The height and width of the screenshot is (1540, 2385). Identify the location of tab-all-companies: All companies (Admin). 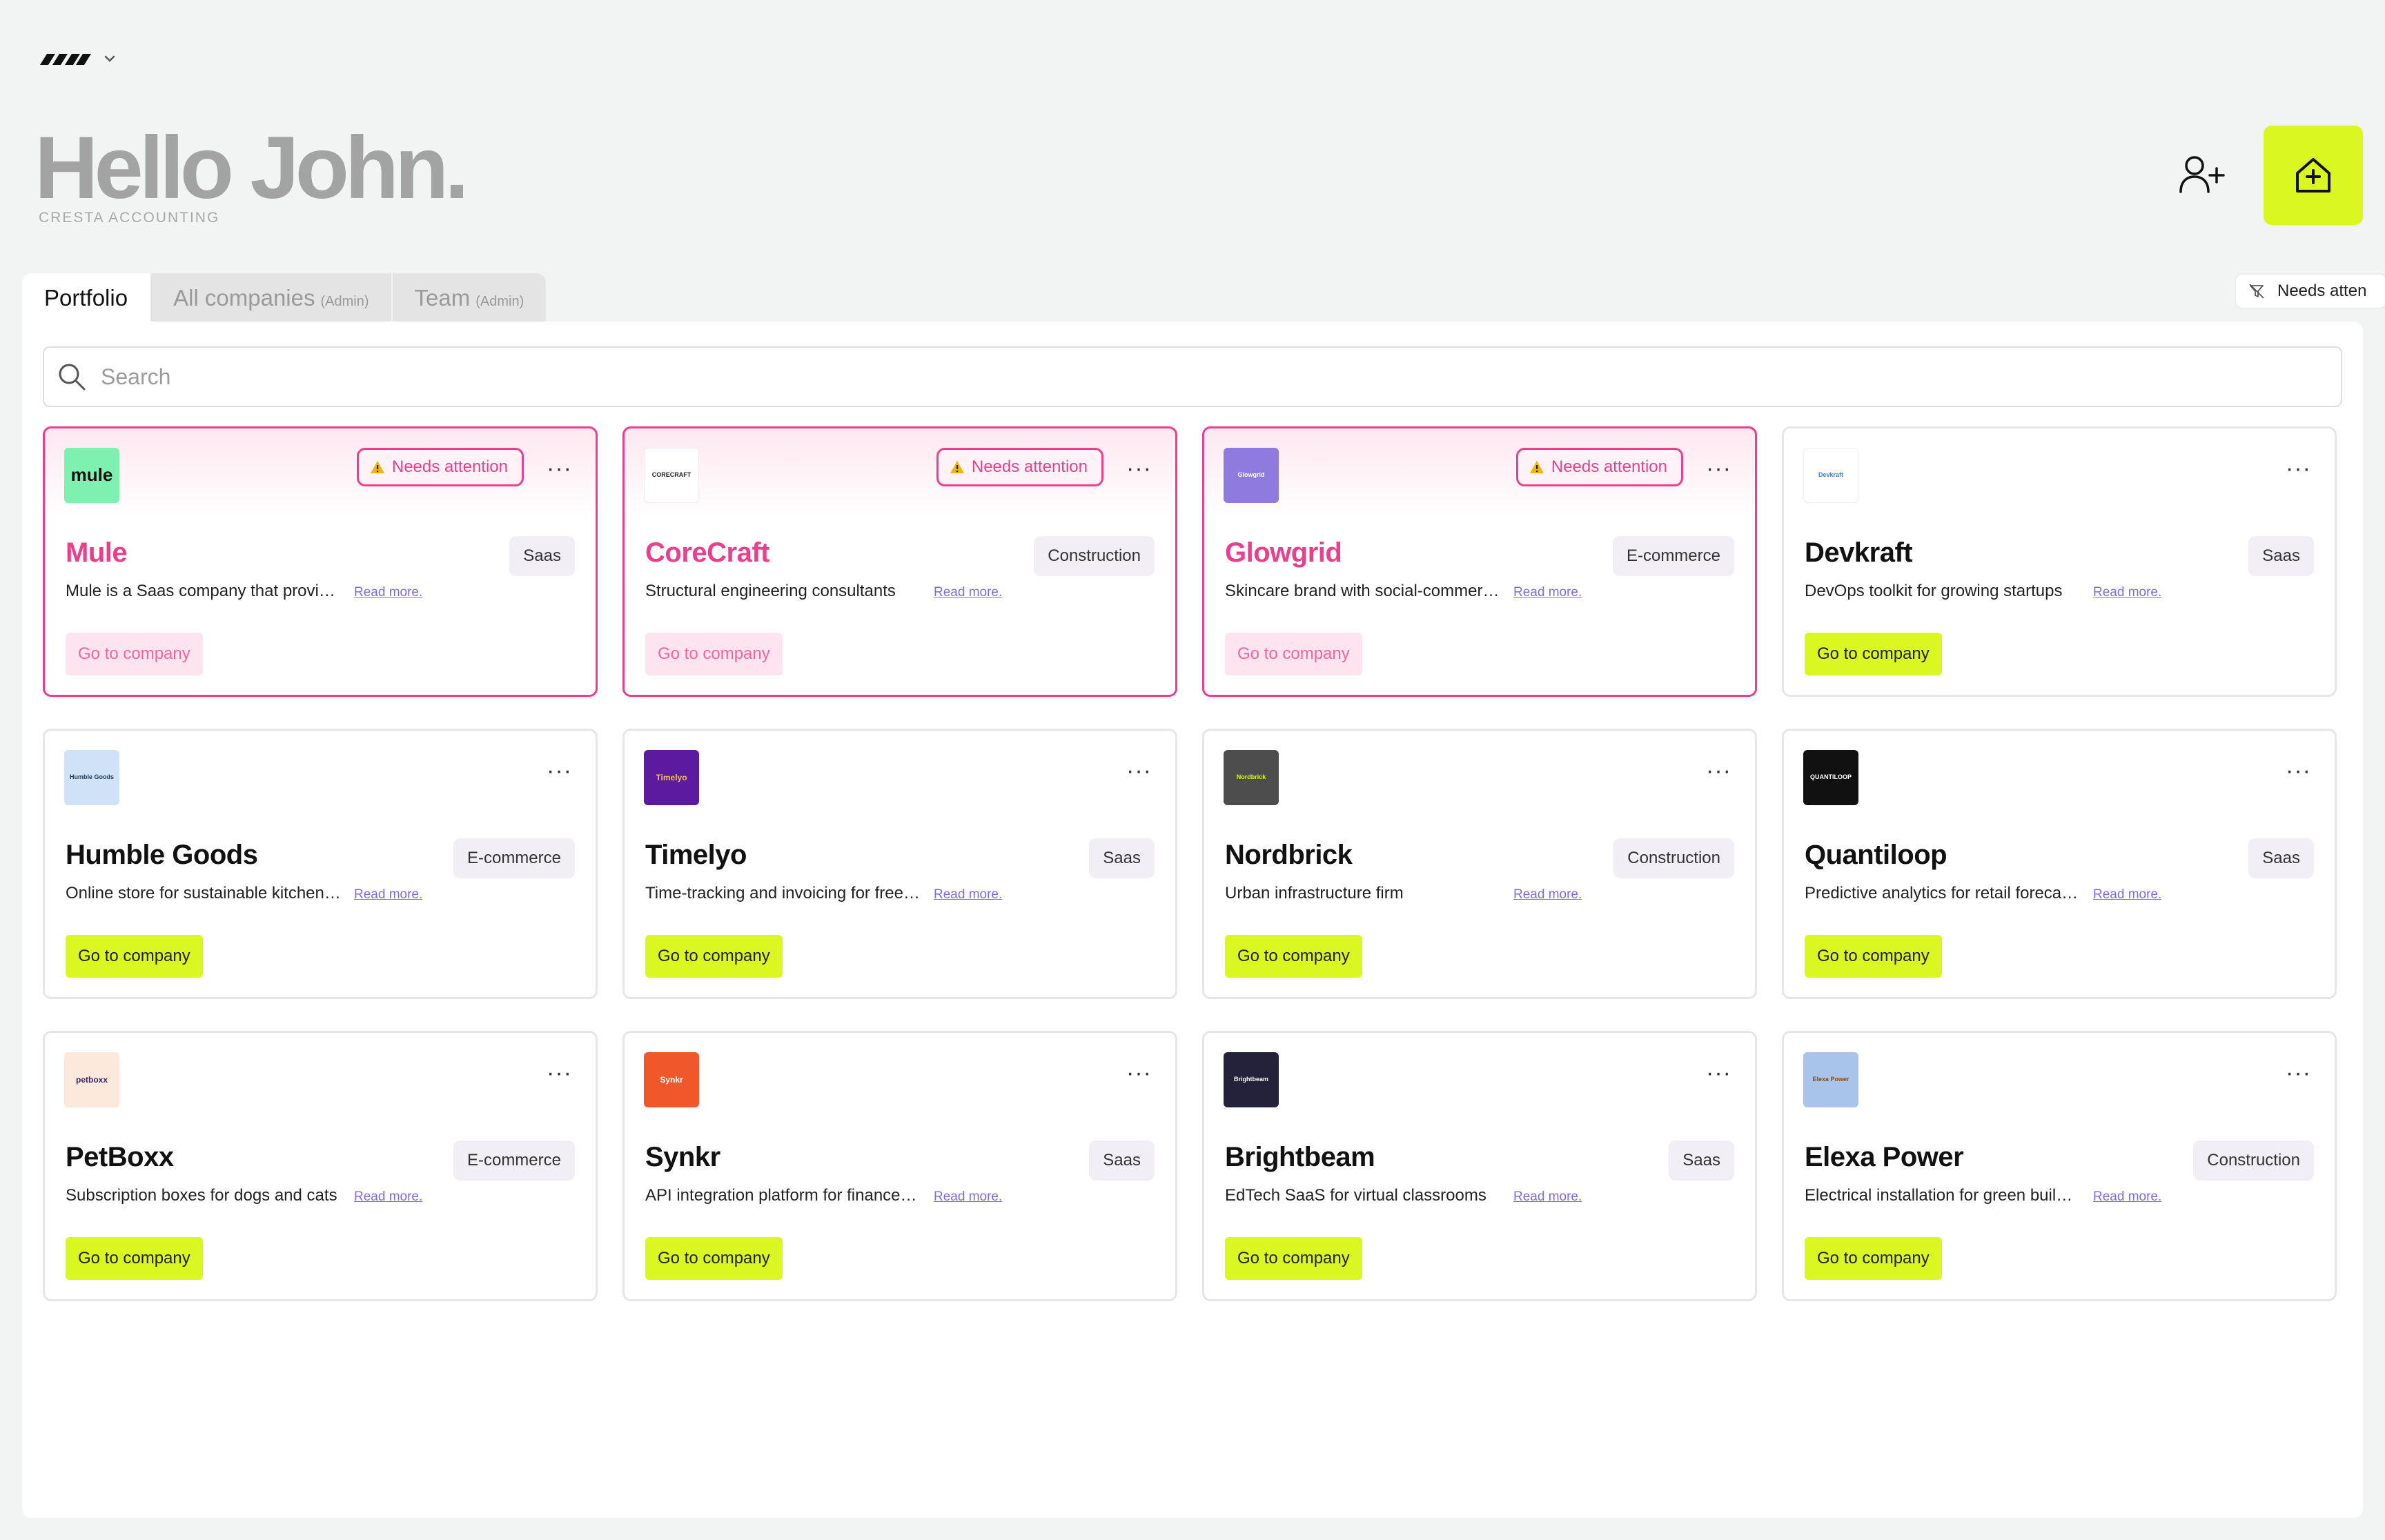
(270, 298).